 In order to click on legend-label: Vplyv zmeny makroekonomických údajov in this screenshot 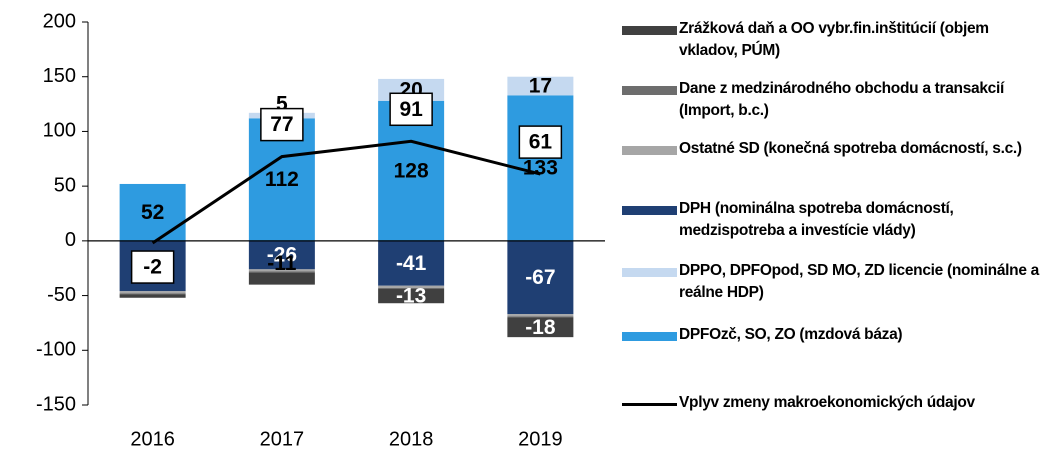, I will do `click(827, 402)`.